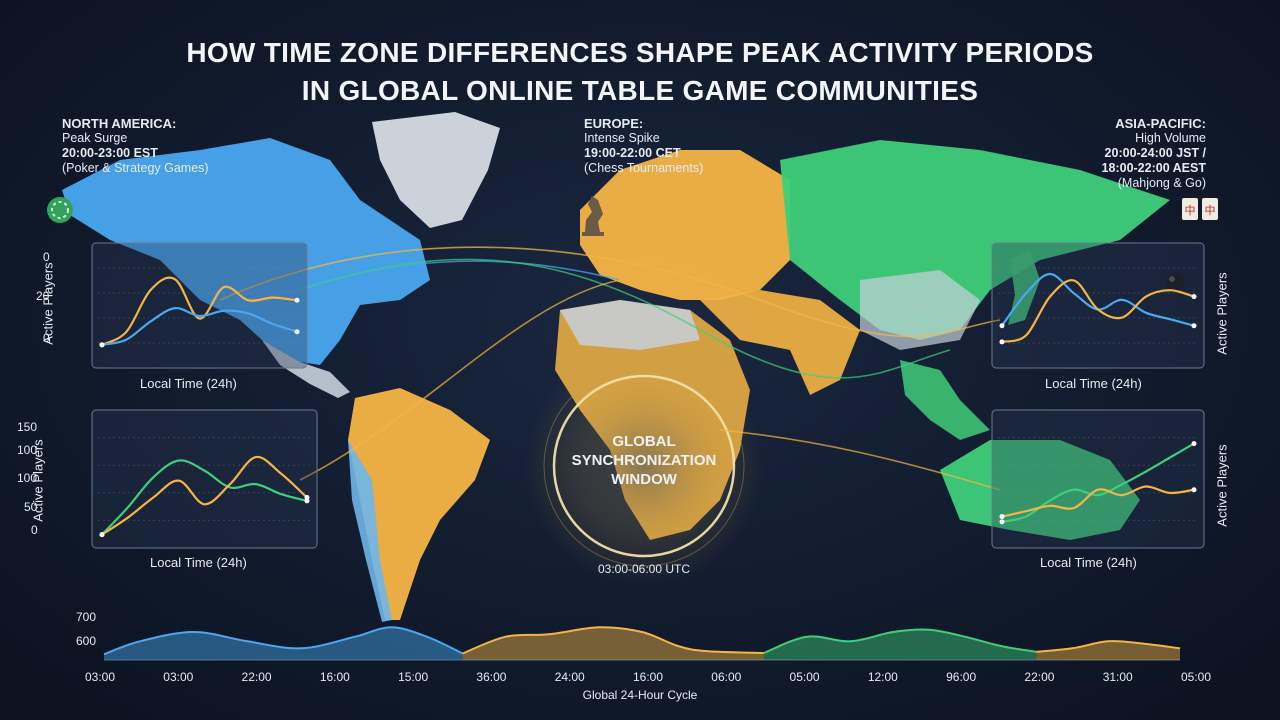  Describe the element at coordinates (860, 460) in the screenshot. I see `connection-line-africa-australia` at that location.